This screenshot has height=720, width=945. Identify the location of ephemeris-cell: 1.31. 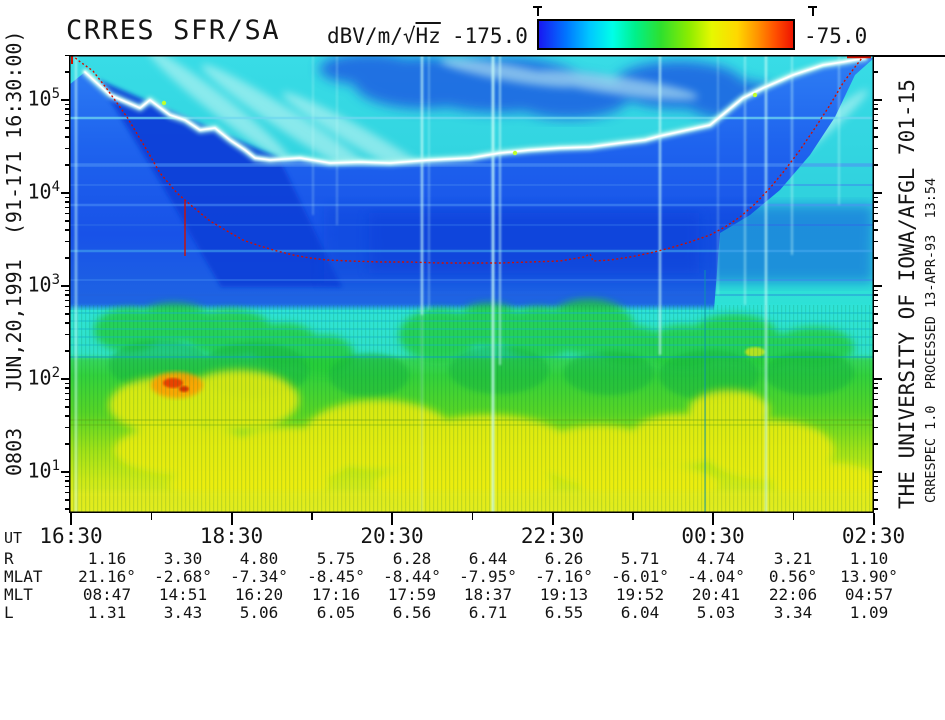
(107, 612).